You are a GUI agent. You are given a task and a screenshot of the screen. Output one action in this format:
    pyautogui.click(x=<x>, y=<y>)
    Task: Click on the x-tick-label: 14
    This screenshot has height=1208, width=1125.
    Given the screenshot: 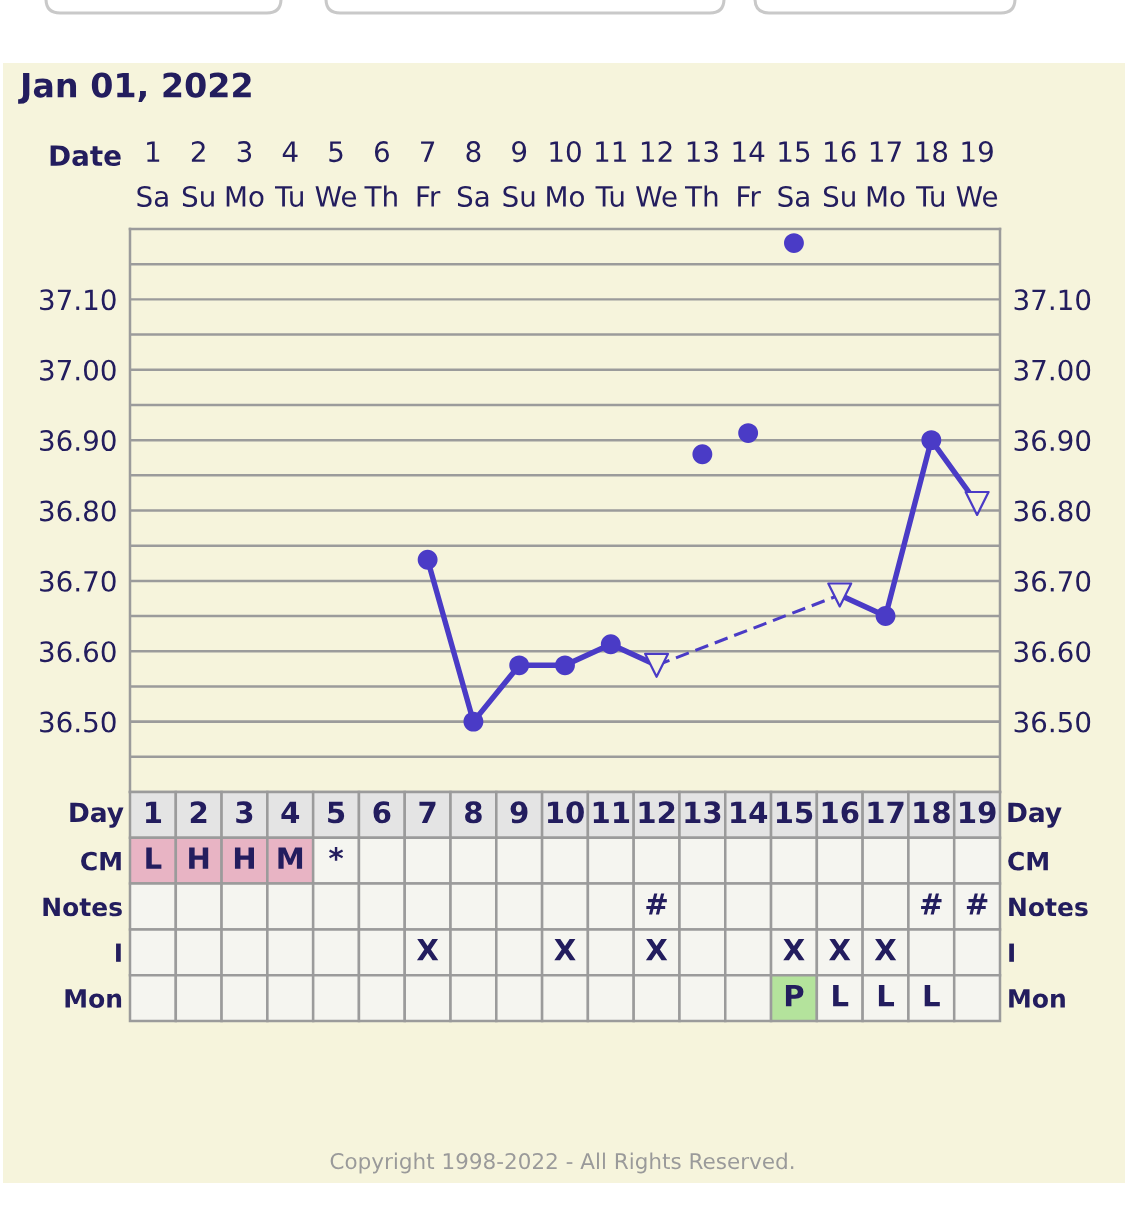 What is the action you would take?
    pyautogui.click(x=749, y=812)
    